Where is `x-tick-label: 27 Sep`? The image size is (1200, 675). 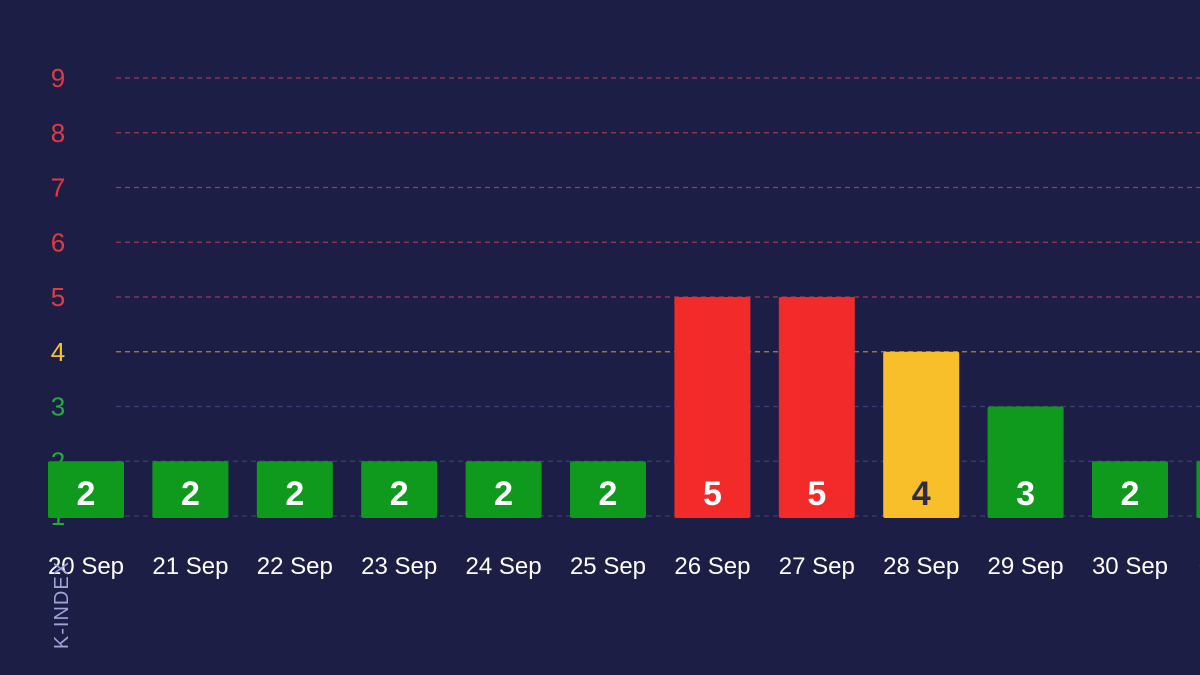 x-tick-label: 27 Sep is located at coordinates (817, 566).